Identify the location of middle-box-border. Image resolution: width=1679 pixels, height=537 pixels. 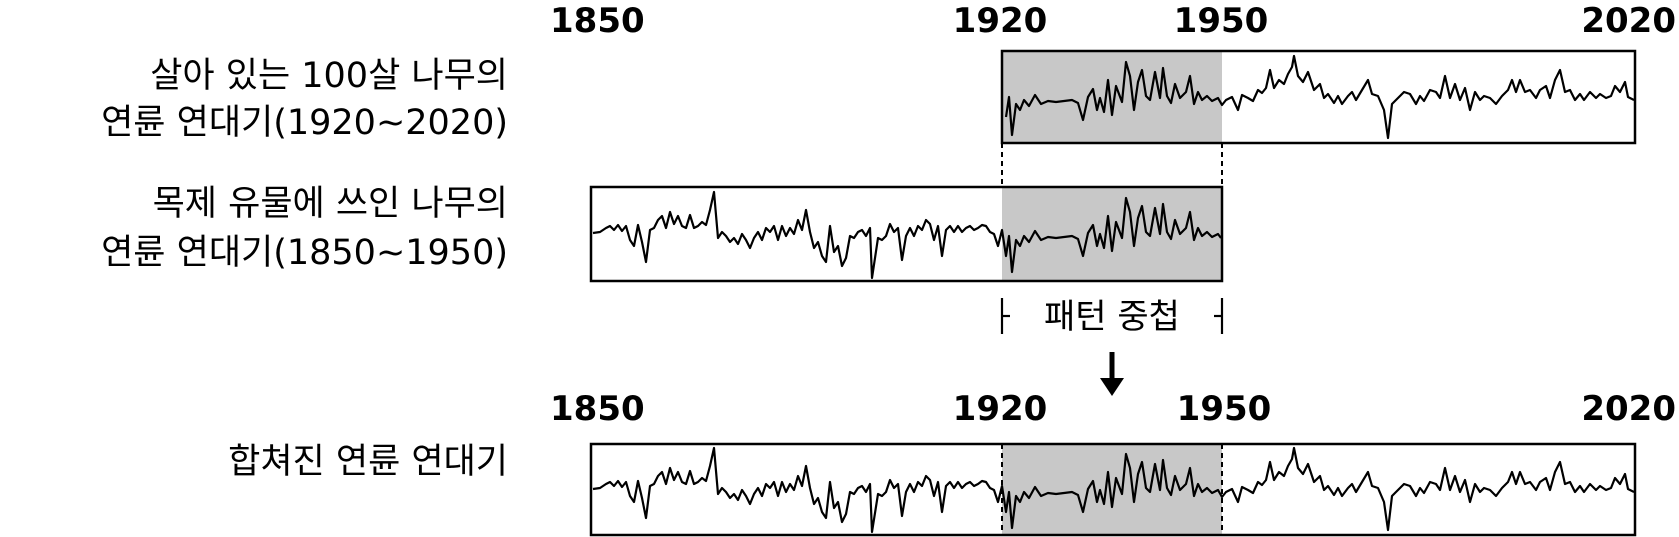
(906, 234).